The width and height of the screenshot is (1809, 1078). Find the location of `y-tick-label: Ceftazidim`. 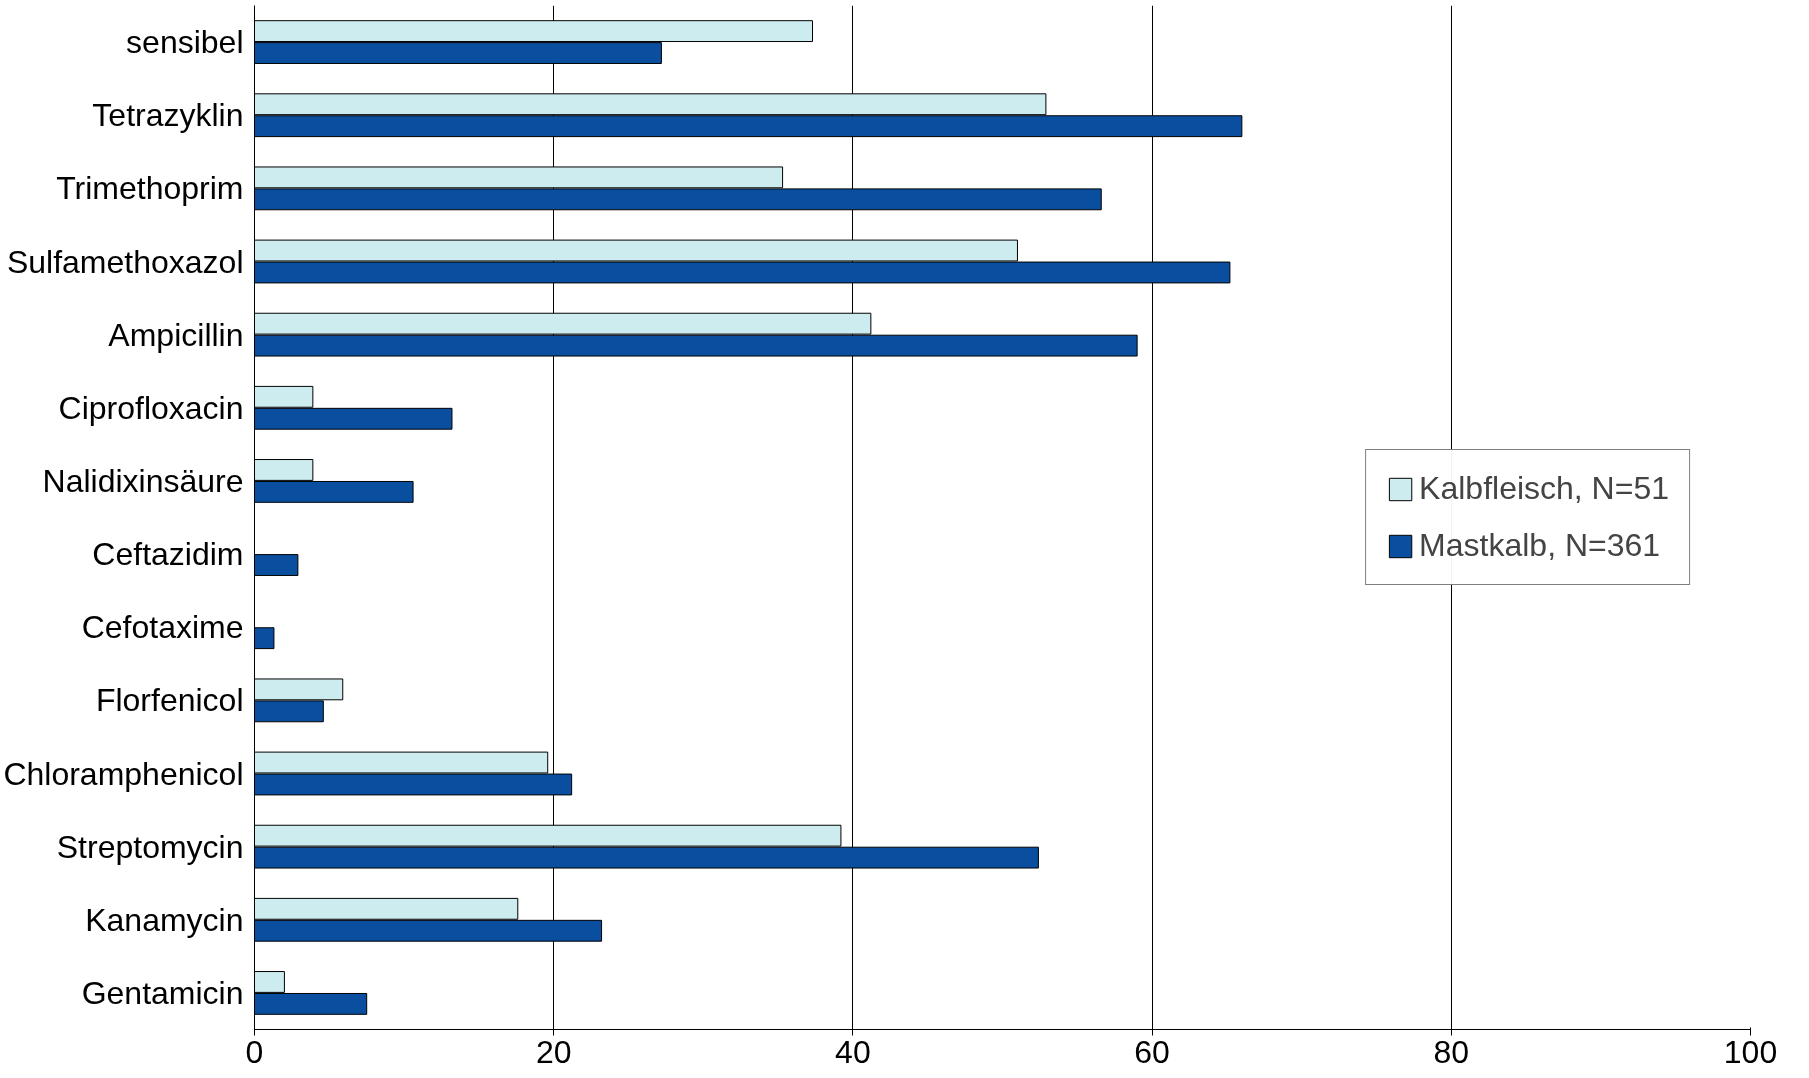

y-tick-label: Ceftazidim is located at coordinates (168, 554).